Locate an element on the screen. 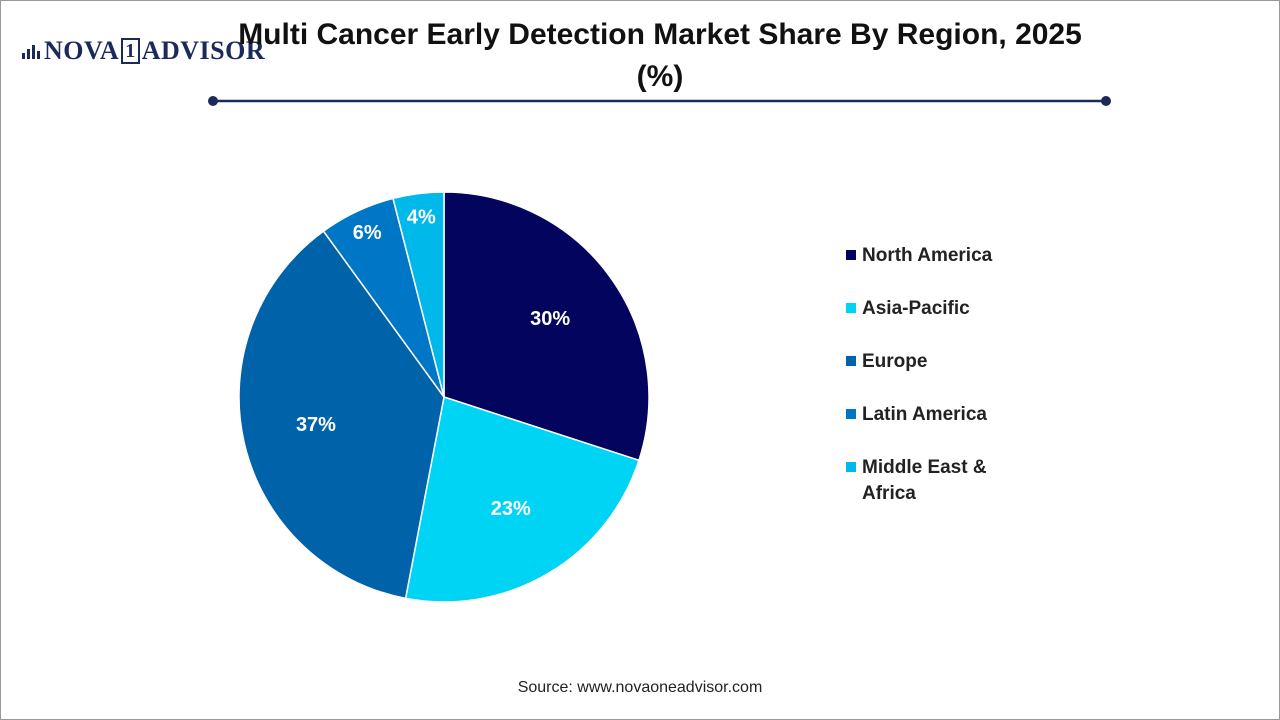 The height and width of the screenshot is (720, 1280). data-label: 30% is located at coordinates (550, 319).